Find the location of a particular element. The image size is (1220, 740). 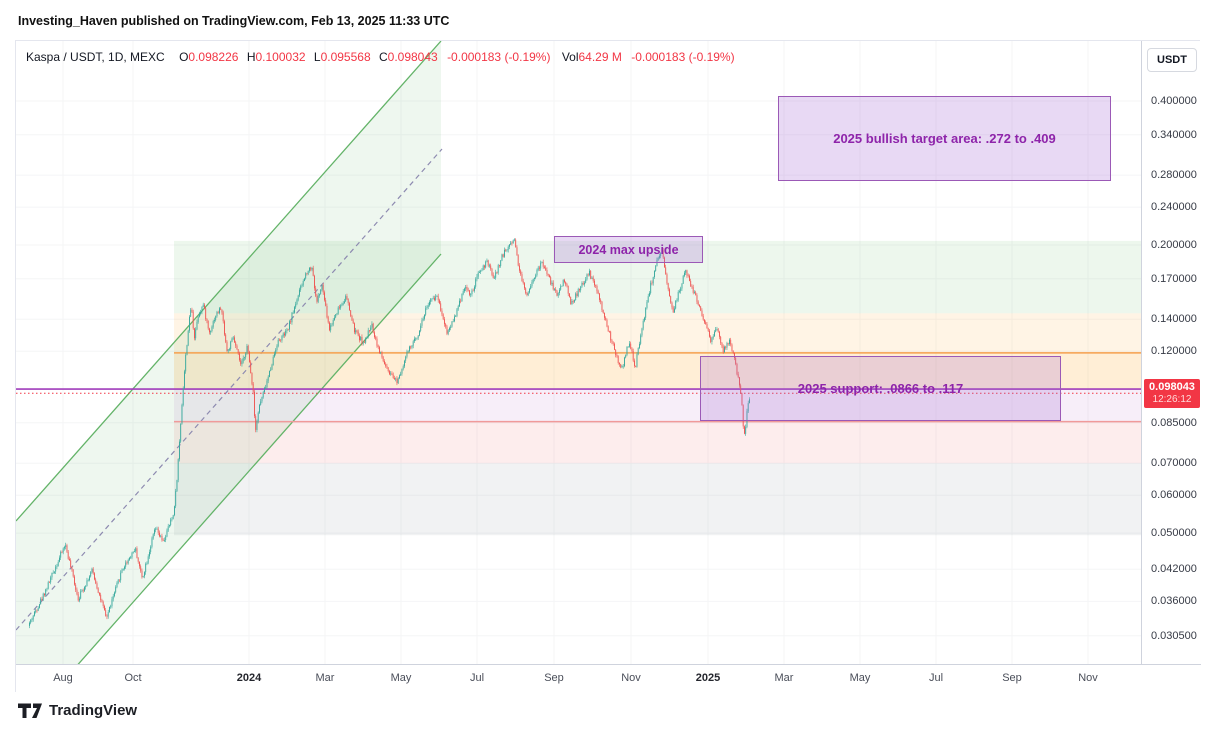

annotation-max-upside-box: 2024 max upside is located at coordinates (628, 249).